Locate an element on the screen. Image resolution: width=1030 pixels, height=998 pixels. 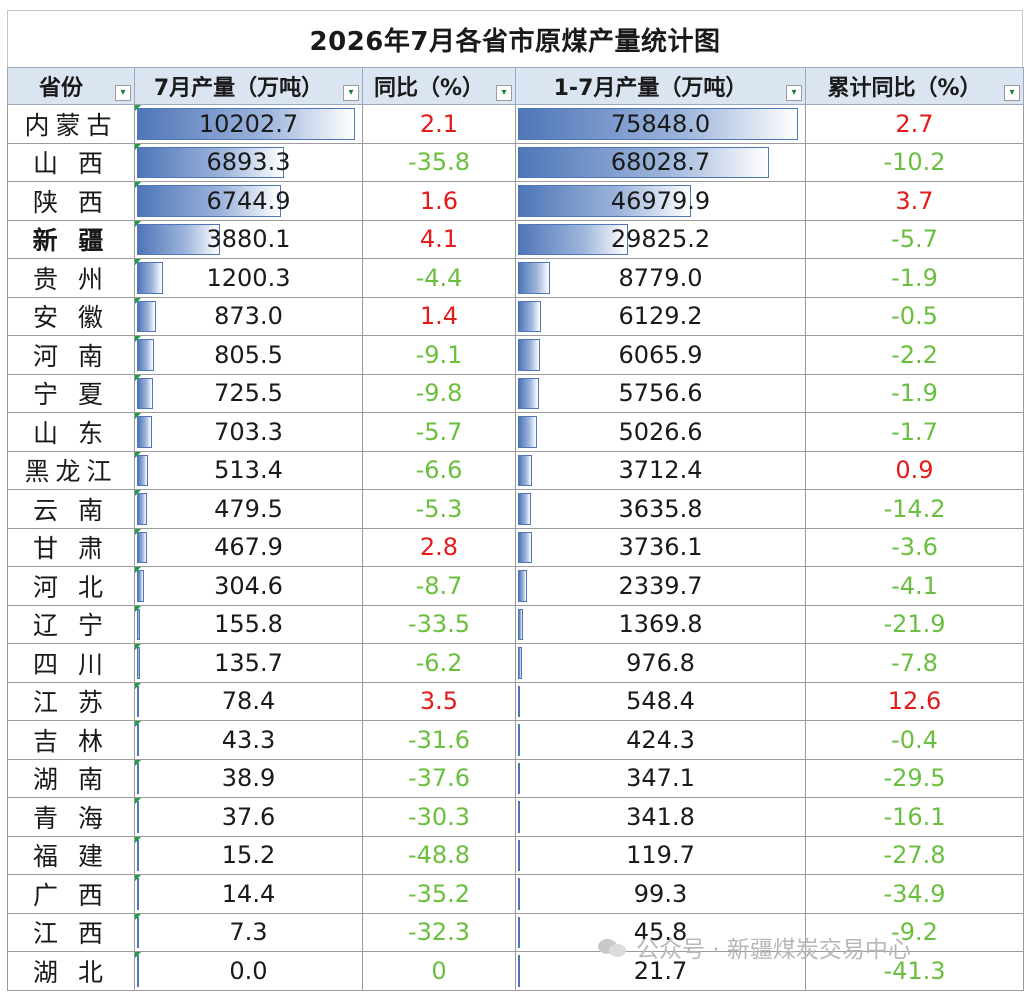
table-row: 甘 肃 467.9 2.8 3736.1 -3.6 is located at coordinates (515, 547).